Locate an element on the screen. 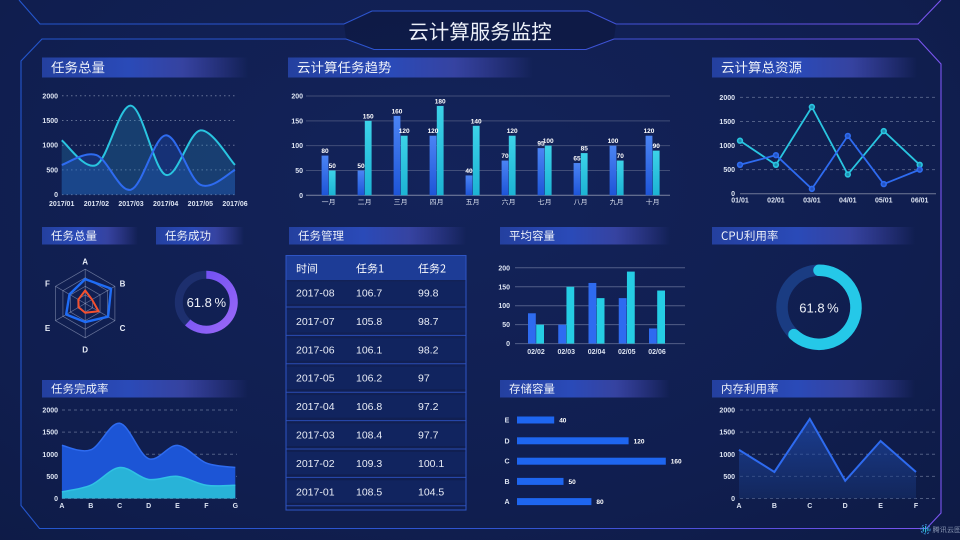 The image size is (960, 540). svg-text: 95 is located at coordinates (541, 144).